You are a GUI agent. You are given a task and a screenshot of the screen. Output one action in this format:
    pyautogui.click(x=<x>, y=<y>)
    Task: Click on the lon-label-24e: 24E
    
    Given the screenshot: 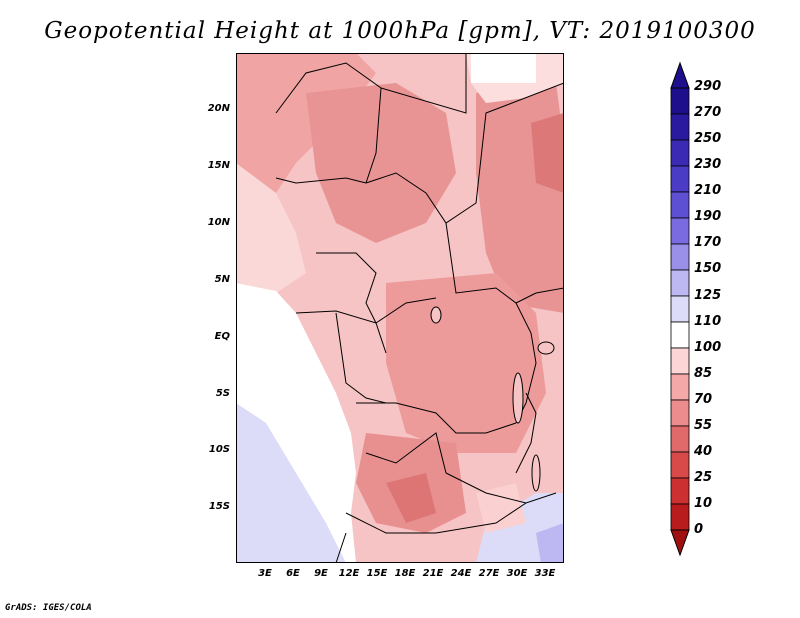 What is the action you would take?
    pyautogui.click(x=461, y=573)
    